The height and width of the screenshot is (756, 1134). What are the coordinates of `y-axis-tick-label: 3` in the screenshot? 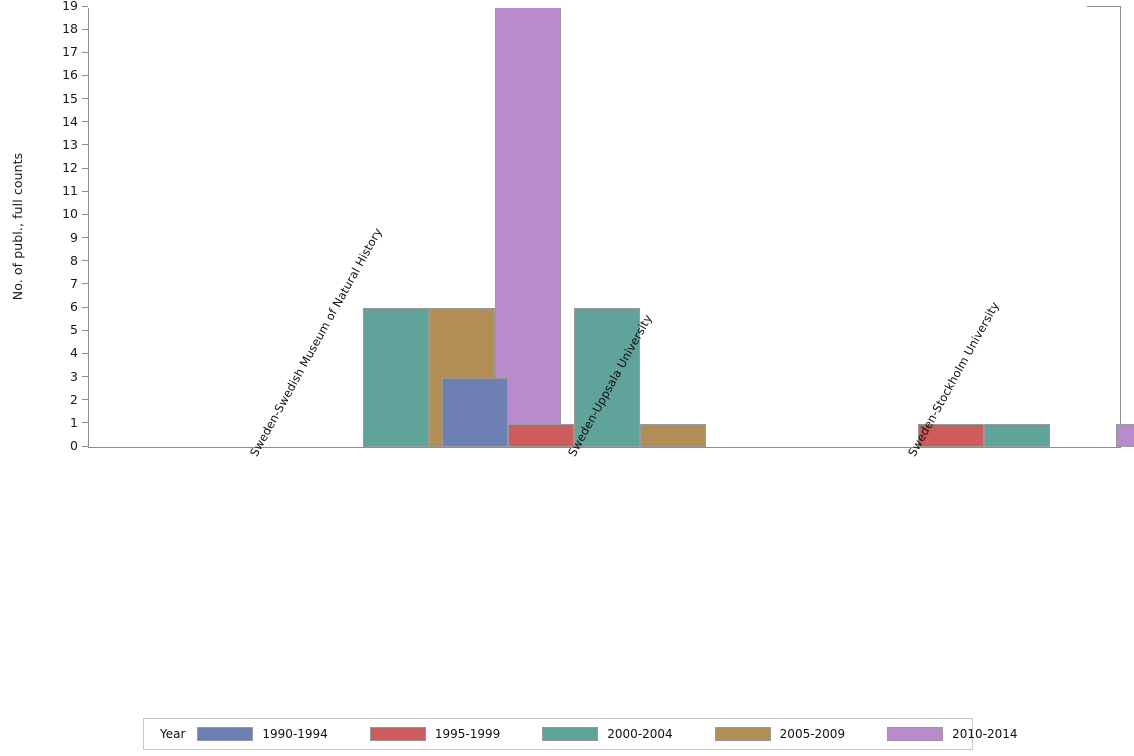 It's located at (74, 376).